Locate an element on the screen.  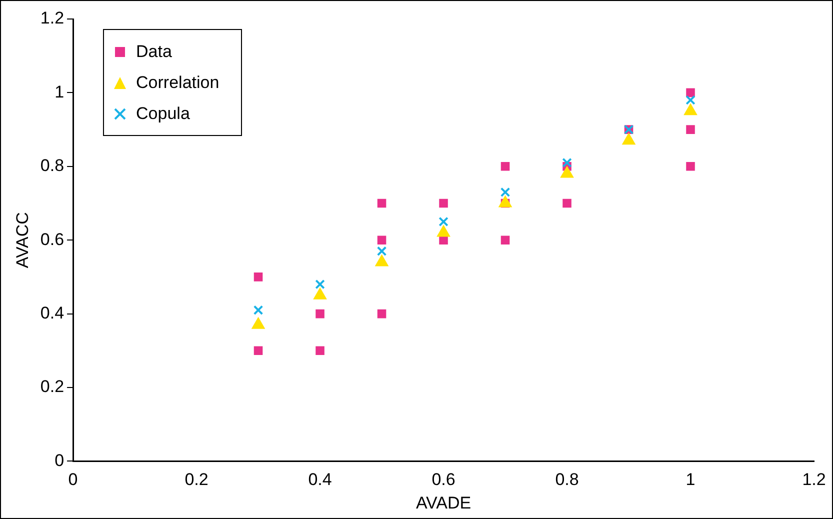
x-tick-label: 0 is located at coordinates (73, 480).